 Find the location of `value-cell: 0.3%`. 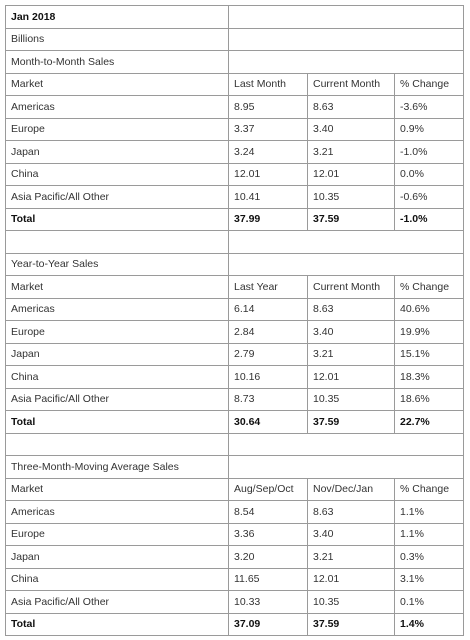

value-cell: 0.3% is located at coordinates (429, 557).